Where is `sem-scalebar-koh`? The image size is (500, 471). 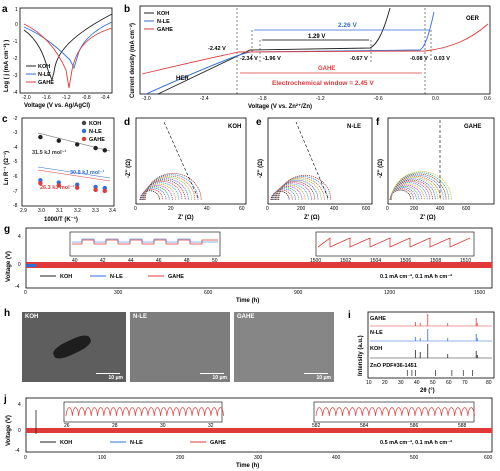
sem-scalebar-koh is located at coordinates (108, 373).